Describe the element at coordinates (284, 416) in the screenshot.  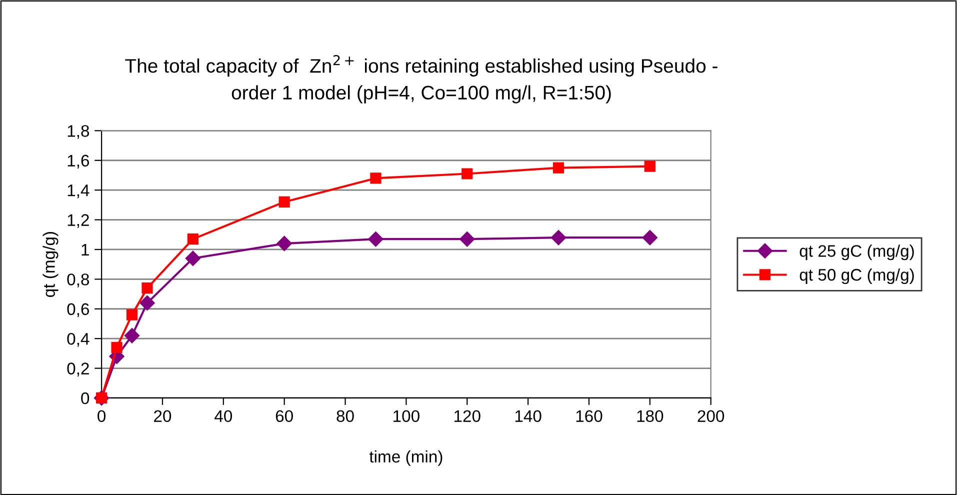
I see `x-tick-label: 60` at that location.